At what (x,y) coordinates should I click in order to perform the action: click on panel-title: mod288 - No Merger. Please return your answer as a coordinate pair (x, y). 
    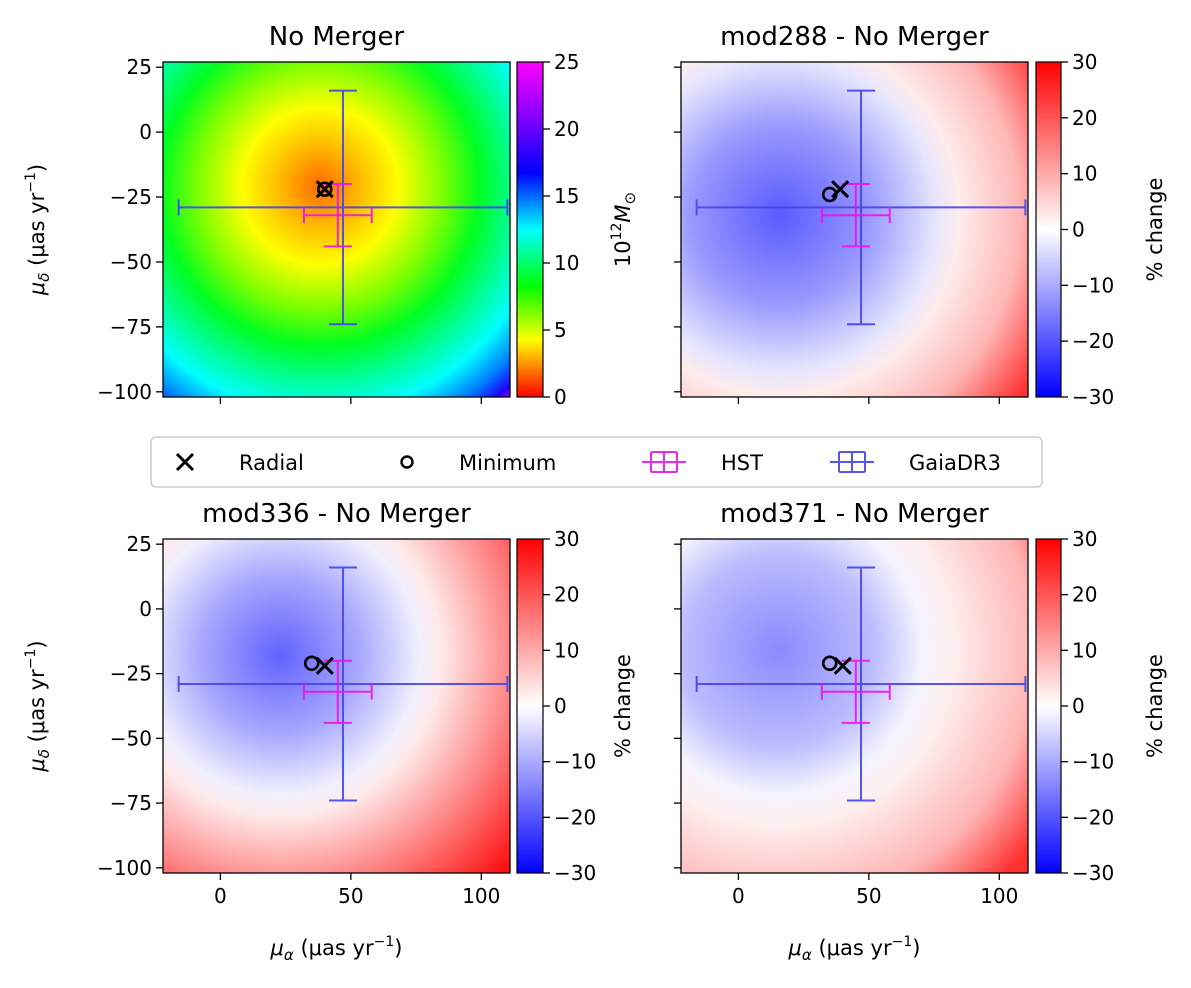
    Looking at the image, I should click on (854, 37).